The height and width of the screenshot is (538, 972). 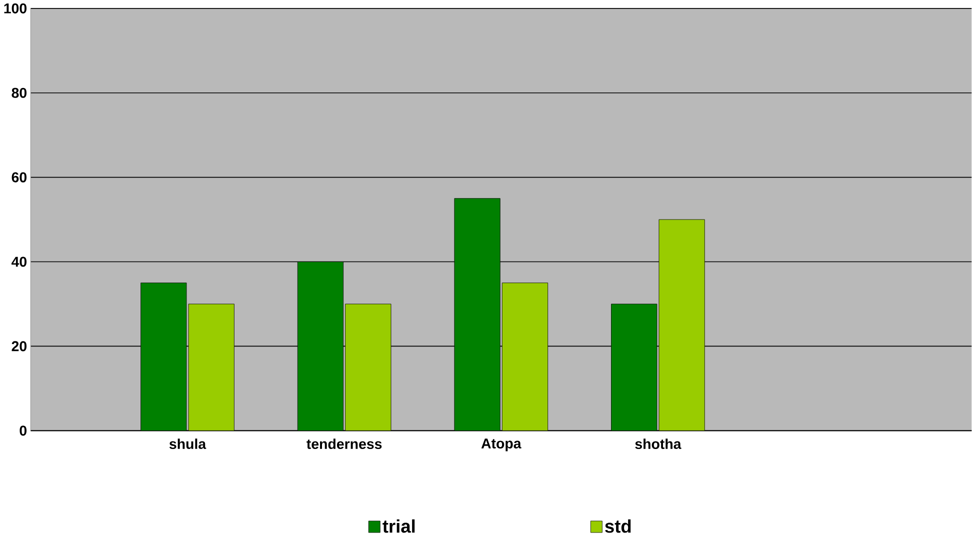 What do you see at coordinates (19, 346) in the screenshot?
I see `y-tick-label: 20` at bounding box center [19, 346].